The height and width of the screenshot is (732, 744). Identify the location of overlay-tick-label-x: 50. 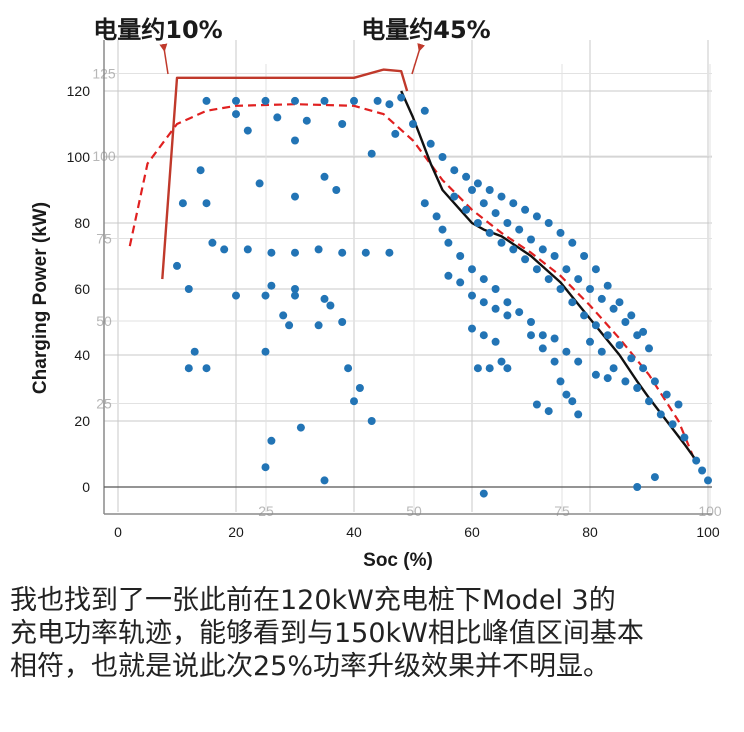
(414, 511).